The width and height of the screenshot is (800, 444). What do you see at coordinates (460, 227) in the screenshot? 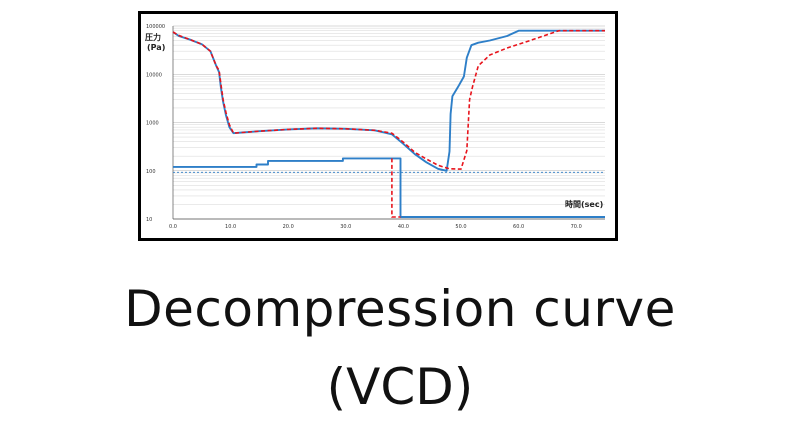
I see `x-tick-label: 50.0` at bounding box center [460, 227].